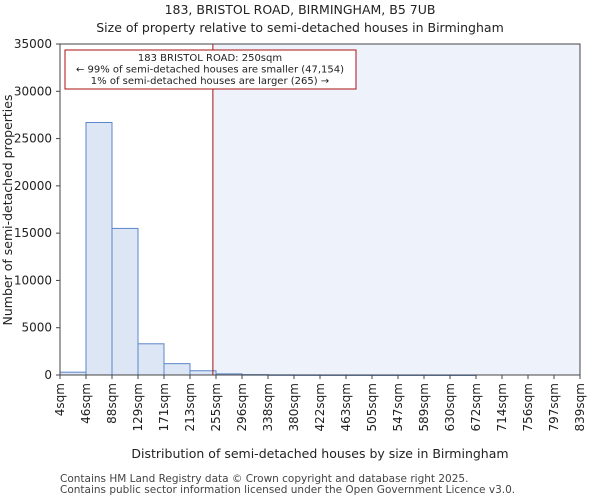 The image size is (600, 500). Describe the element at coordinates (554, 407) in the screenshot. I see `x-tick-label: 797sqm` at that location.